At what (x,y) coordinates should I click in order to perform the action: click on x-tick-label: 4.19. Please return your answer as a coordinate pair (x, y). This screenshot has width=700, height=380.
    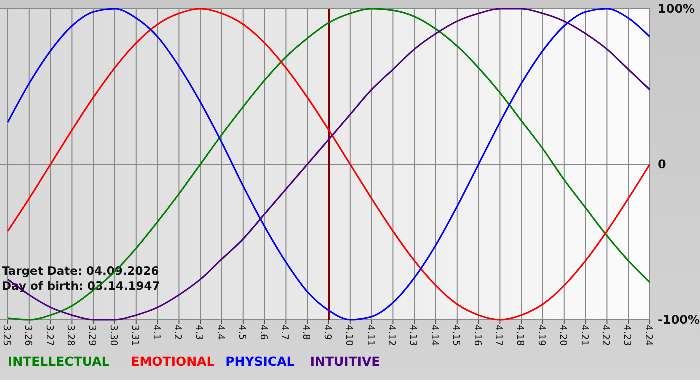
    Looking at the image, I should click on (541, 335).